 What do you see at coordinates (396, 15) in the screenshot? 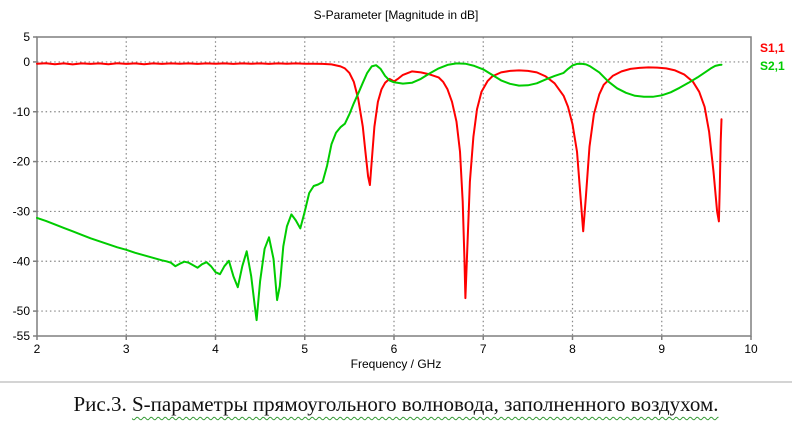
I see `chart-title: S-Parameter [Magnitude in dB]` at bounding box center [396, 15].